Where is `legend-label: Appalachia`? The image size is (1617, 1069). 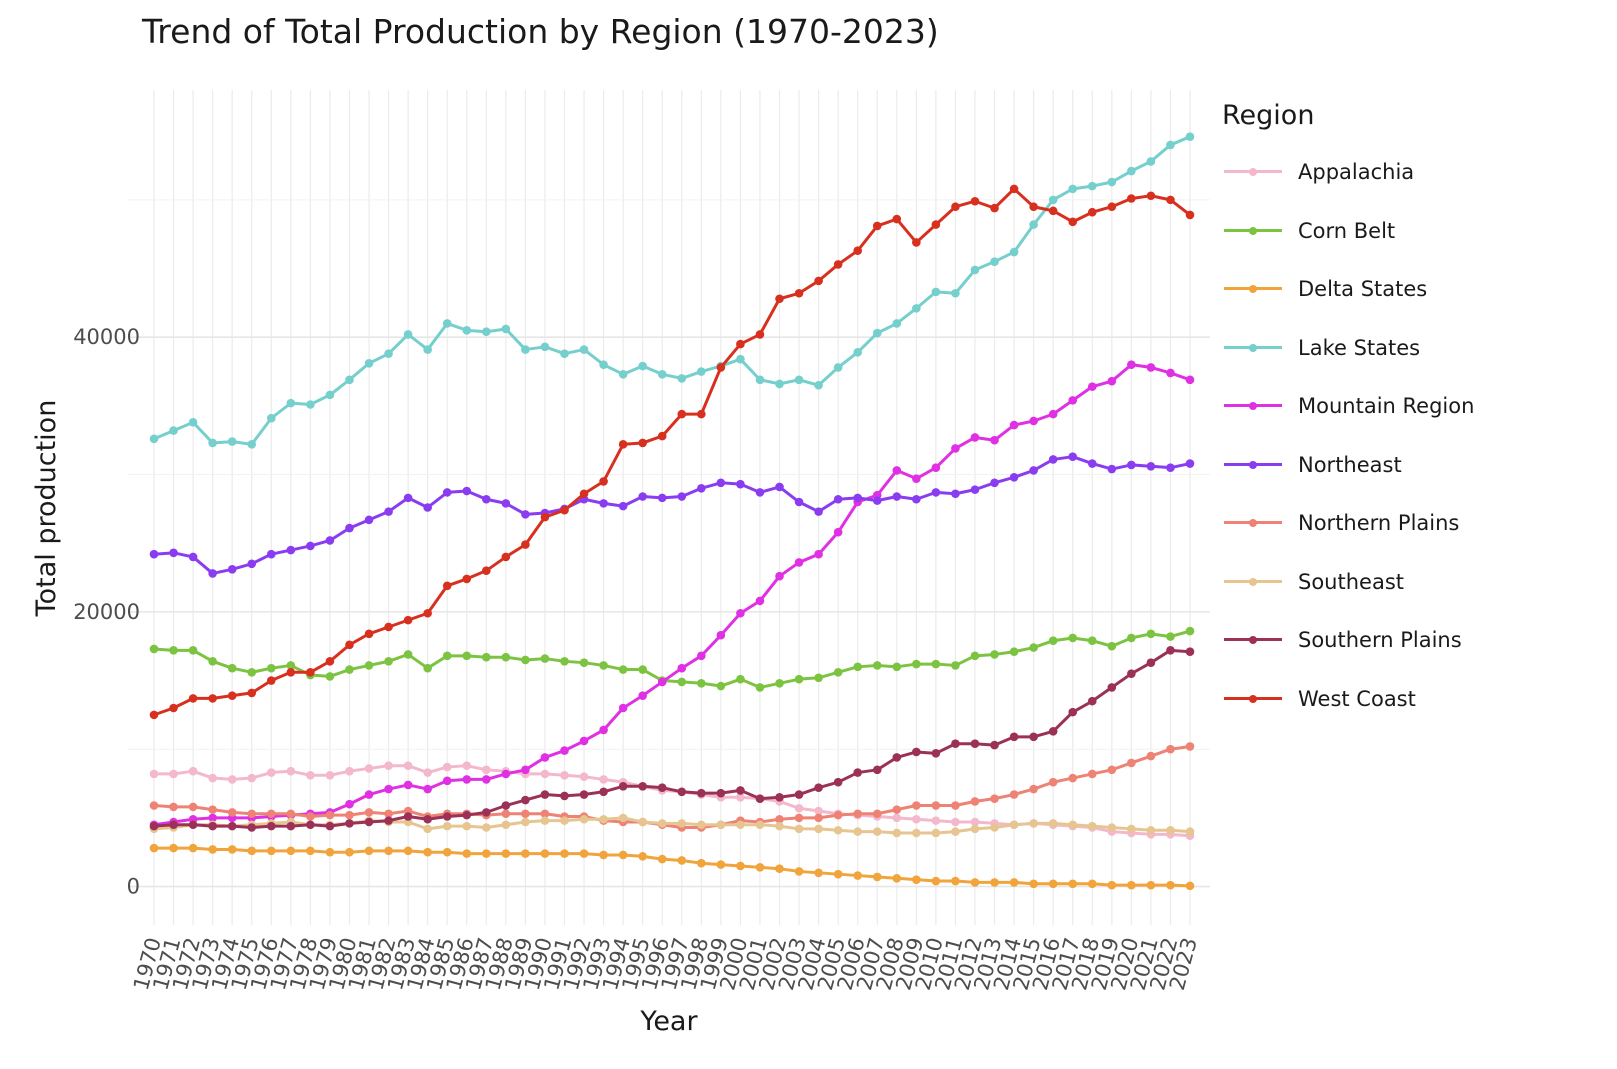
legend-label: Appalachia is located at coordinates (1356, 172).